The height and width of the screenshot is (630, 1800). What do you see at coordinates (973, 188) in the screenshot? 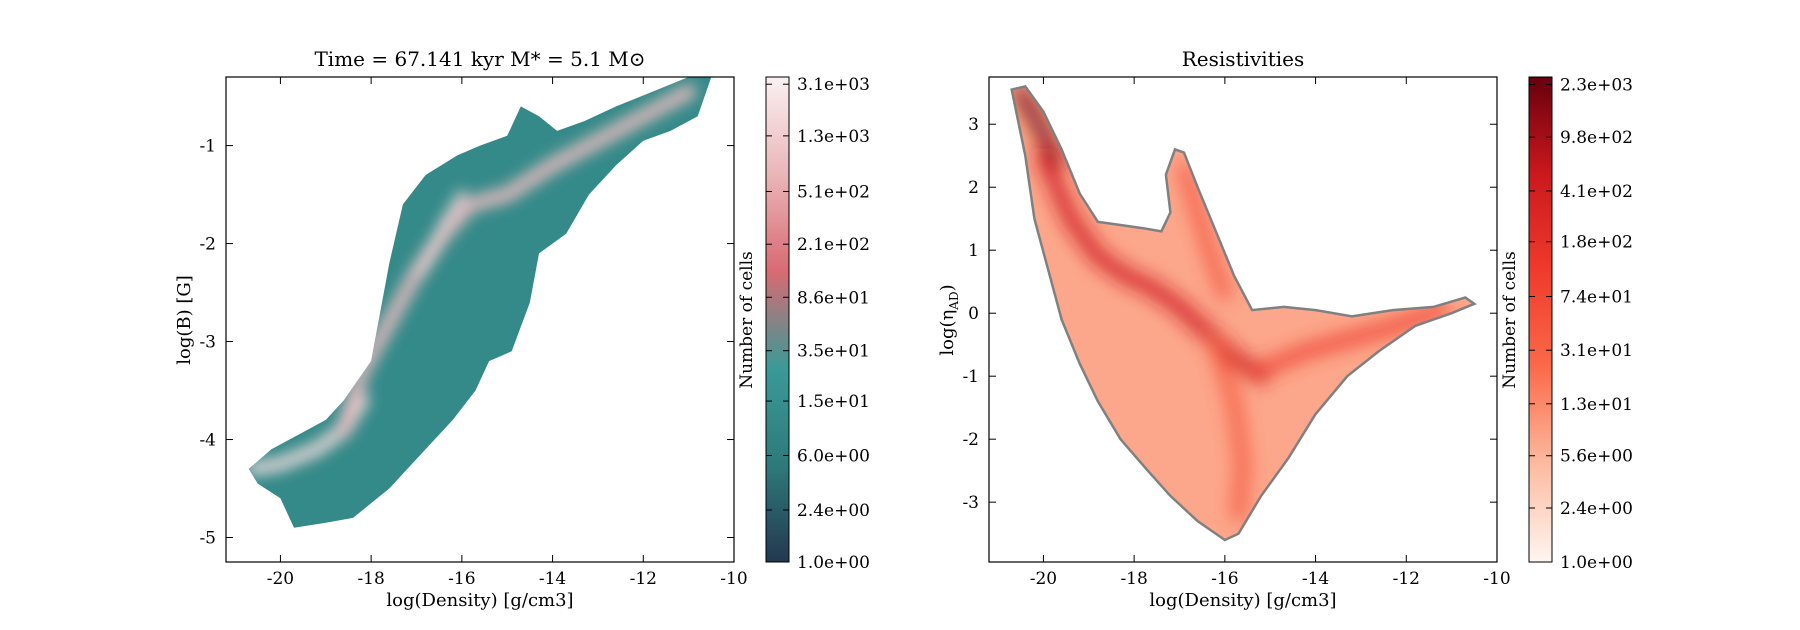
I see `y-tick-label: 2` at bounding box center [973, 188].